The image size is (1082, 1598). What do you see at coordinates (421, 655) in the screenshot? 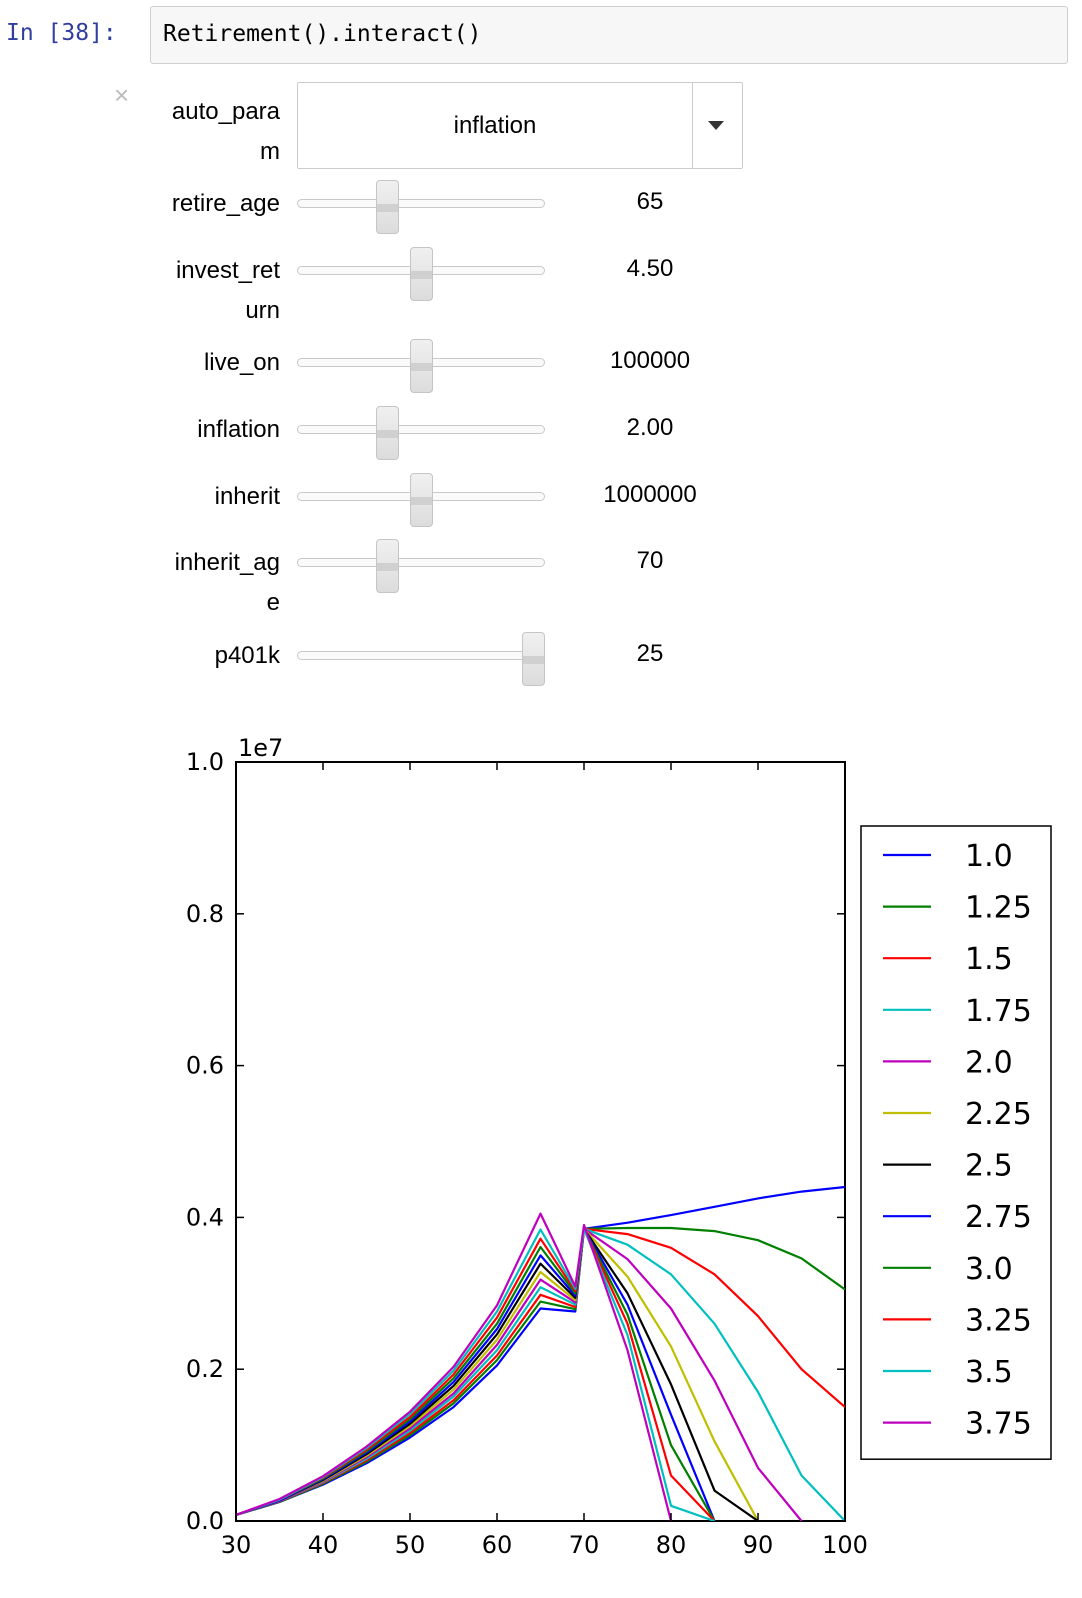
I see `p401k-slider-track` at bounding box center [421, 655].